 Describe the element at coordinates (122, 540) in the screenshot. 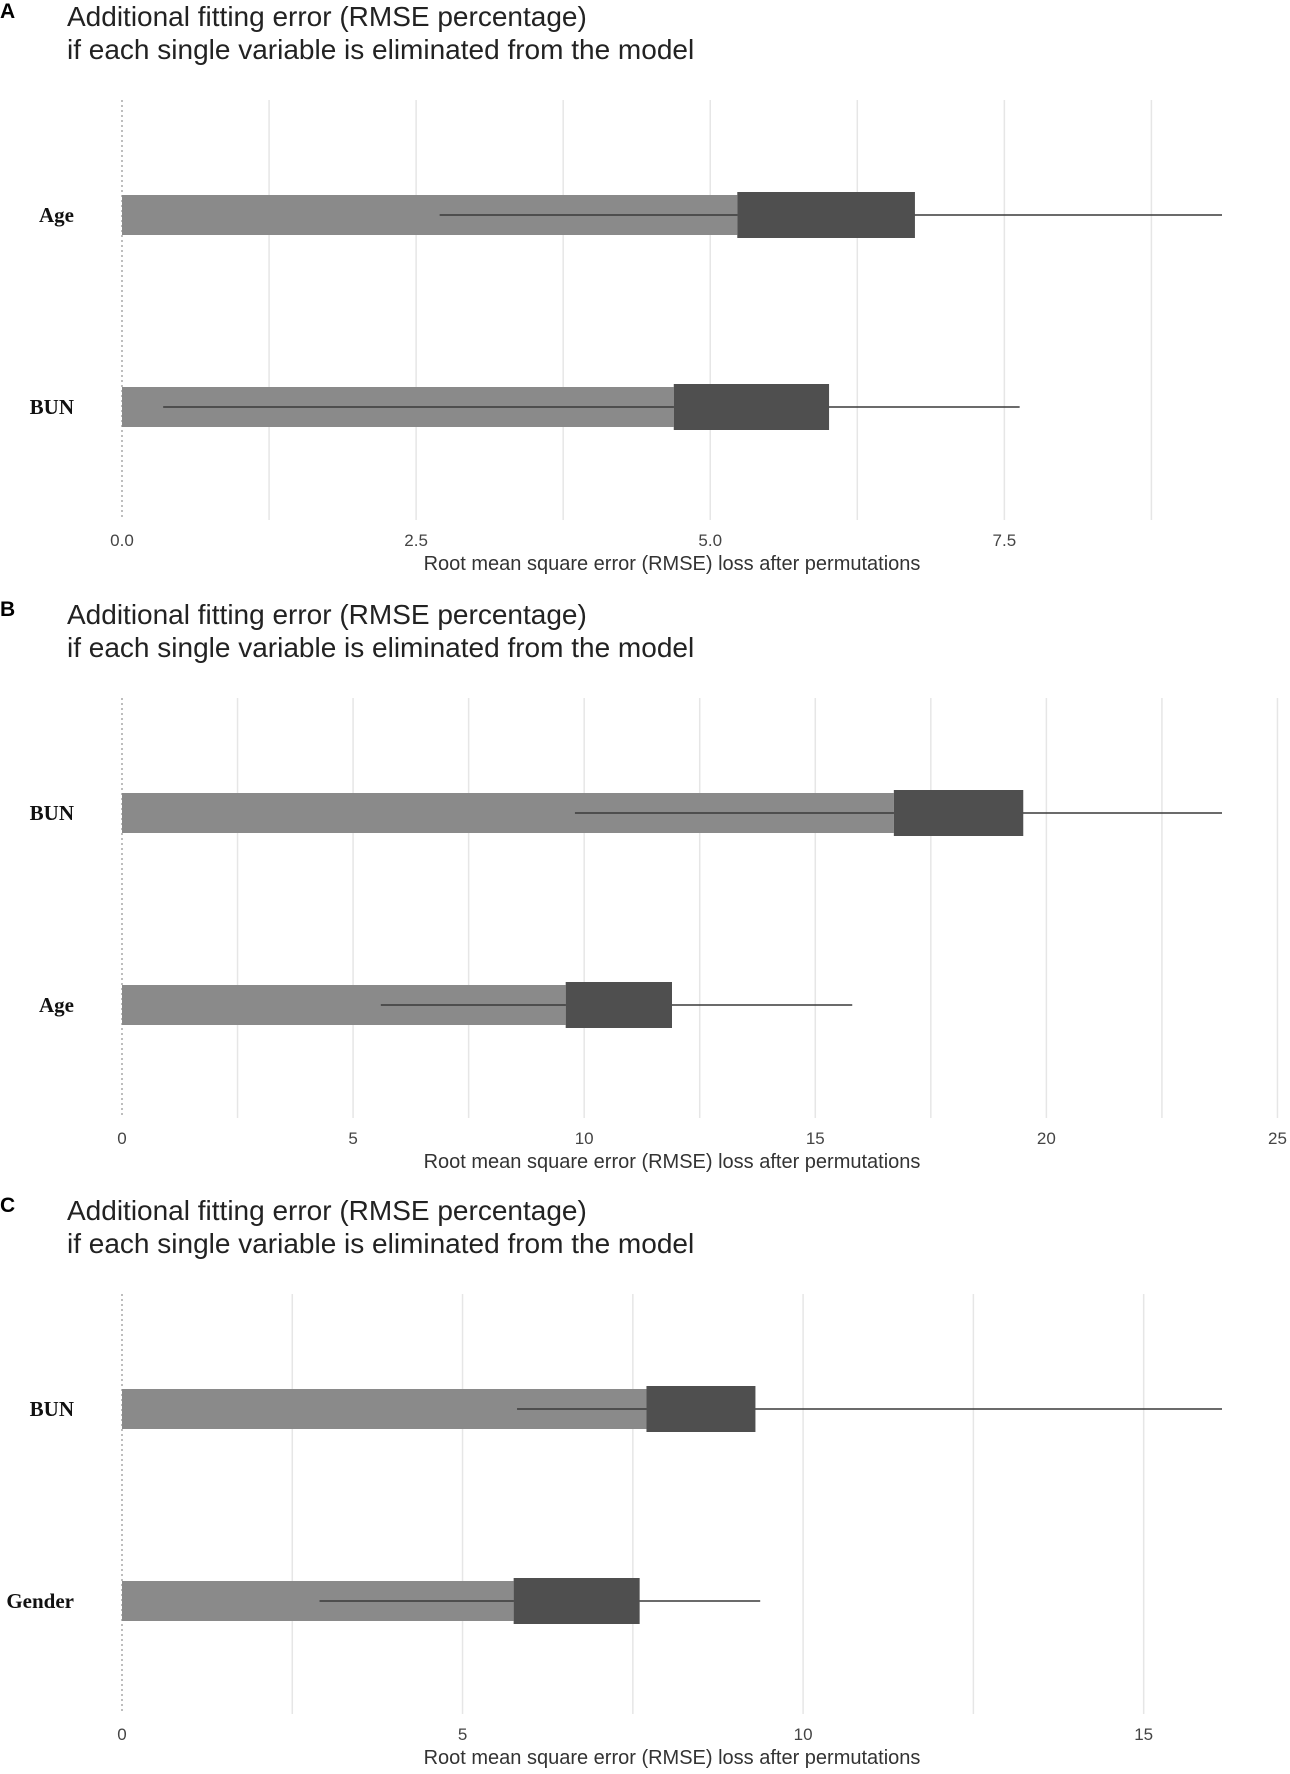

I see `x-tick-label: 0.0` at that location.